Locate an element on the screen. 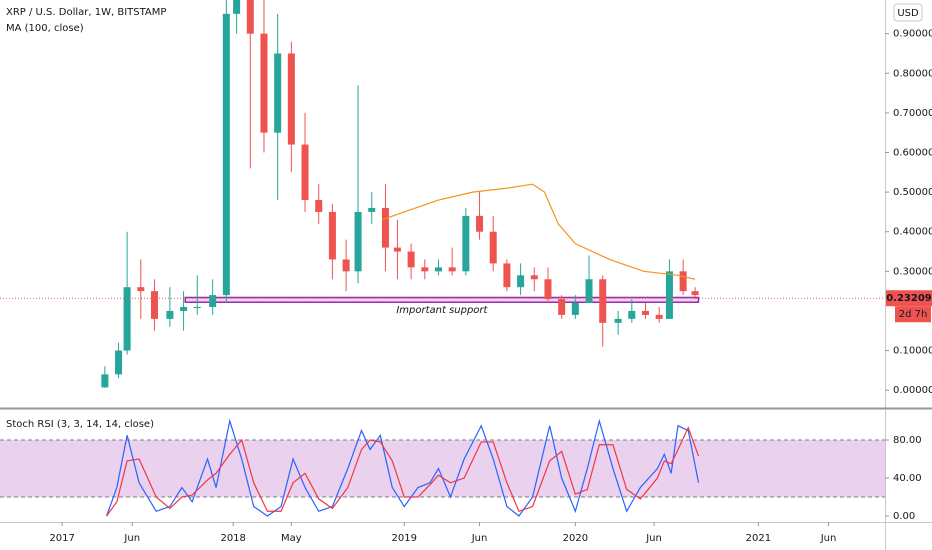  y-tick-label: 0.50000 is located at coordinates (912, 192).